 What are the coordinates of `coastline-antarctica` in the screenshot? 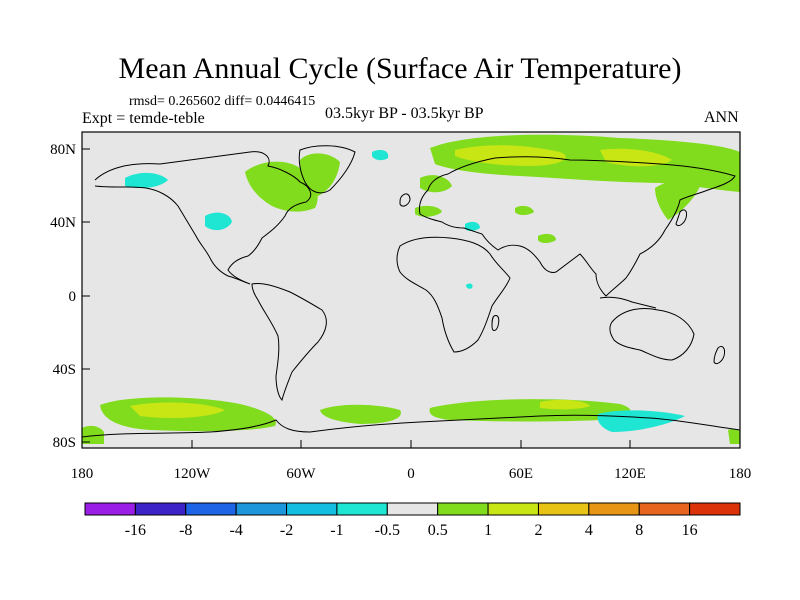 It's located at (411, 426).